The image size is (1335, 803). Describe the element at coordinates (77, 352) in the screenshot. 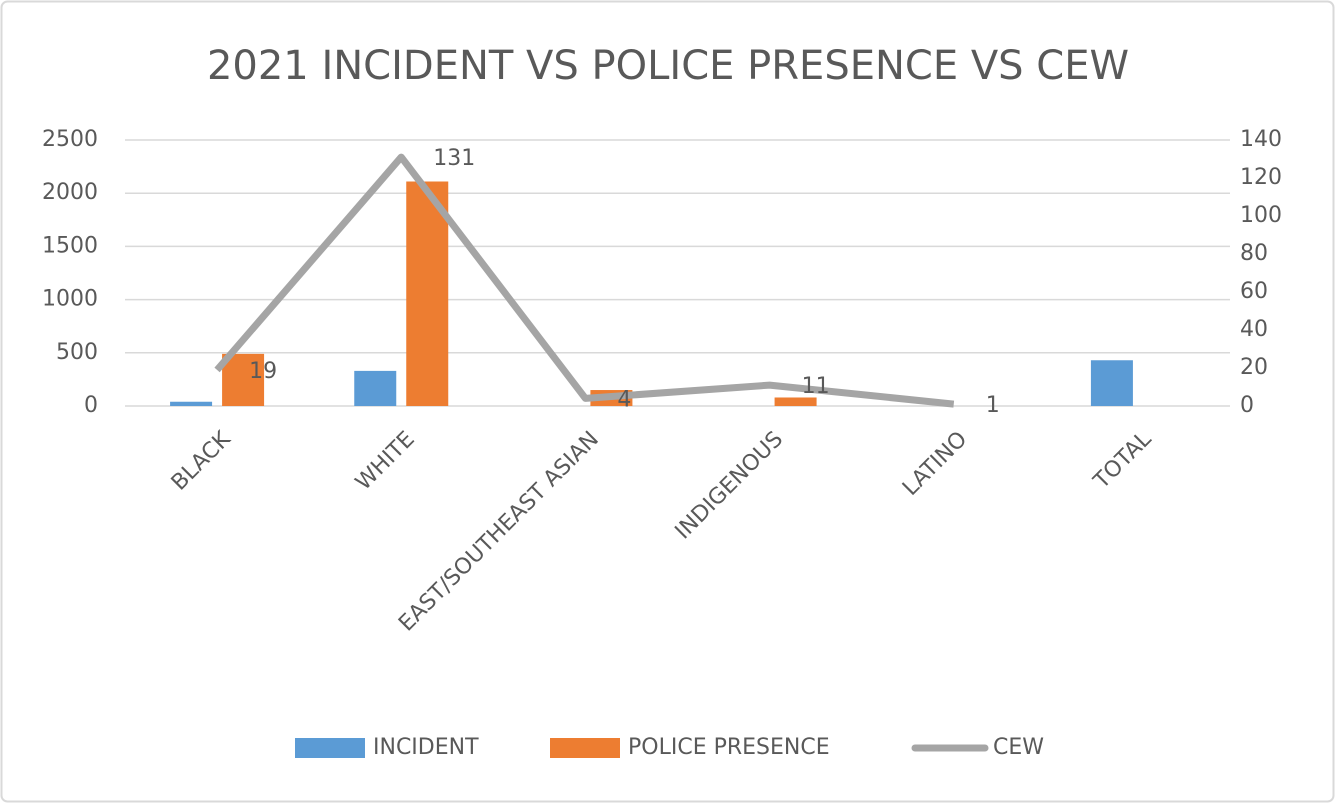

I see `y-tick-label: 500` at that location.